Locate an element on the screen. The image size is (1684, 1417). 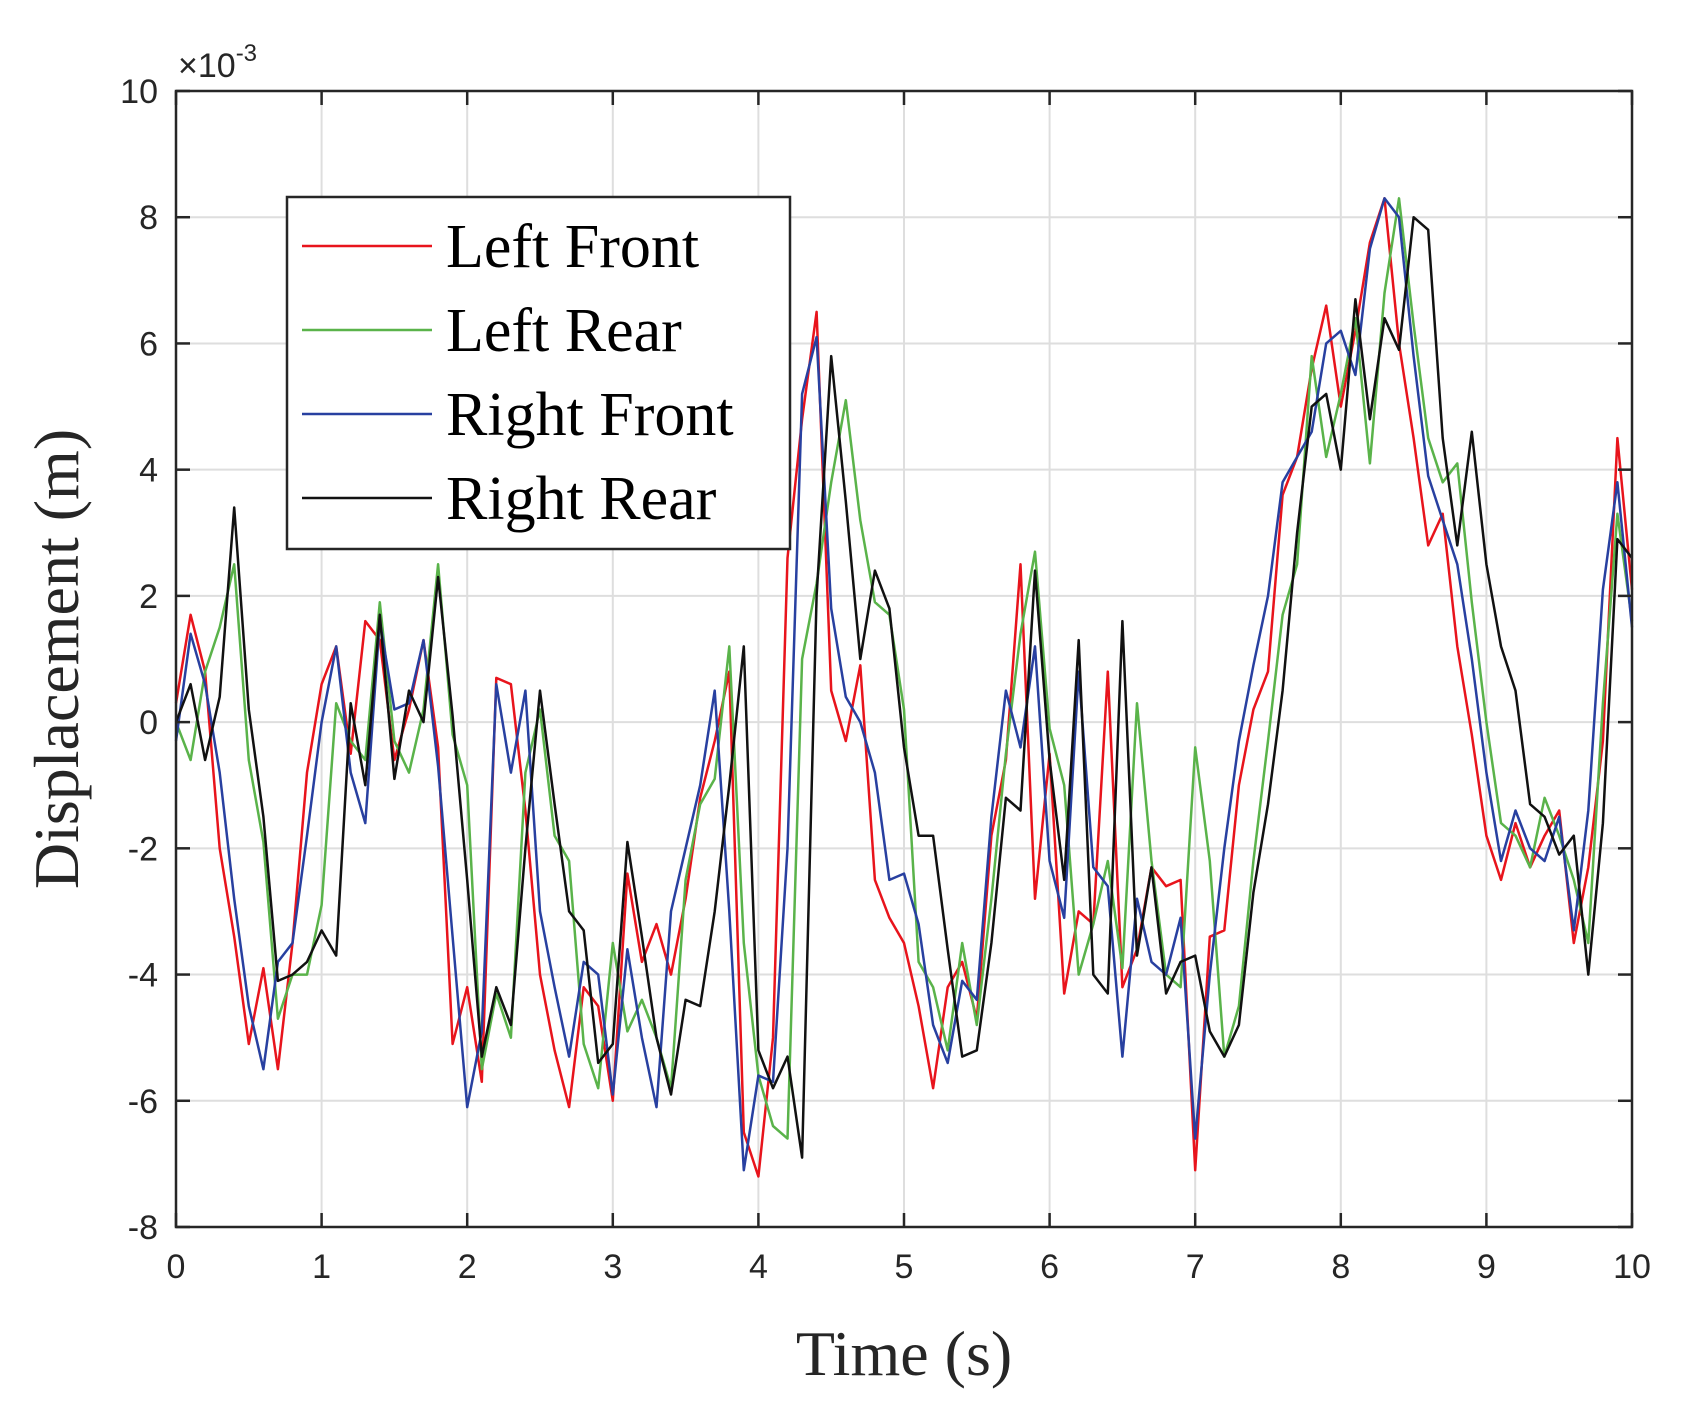
x-tick-label: 5 is located at coordinates (904, 1267).